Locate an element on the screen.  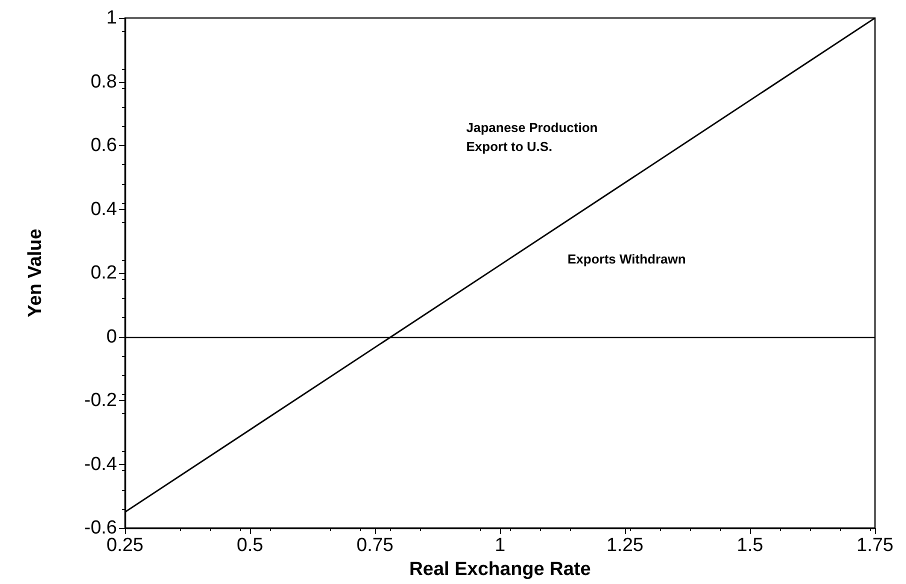
y-tick-label: 1 is located at coordinates (111, 18).